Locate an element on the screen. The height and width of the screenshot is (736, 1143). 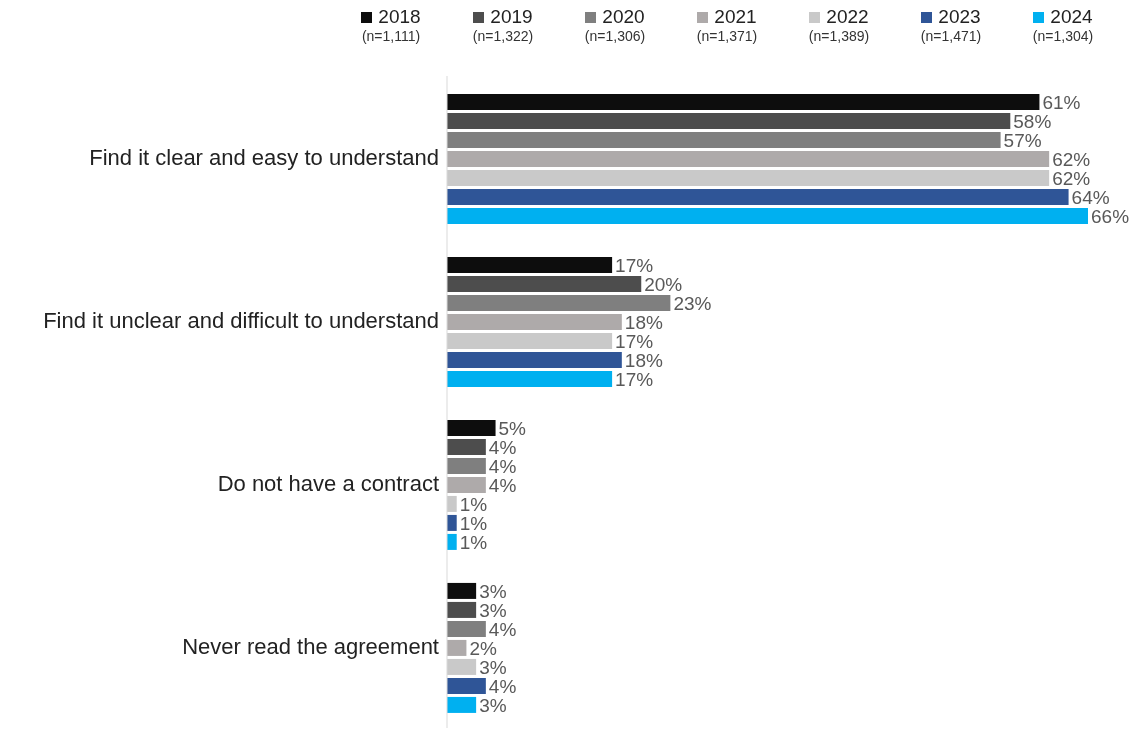
text: (n=1,371) is located at coordinates (727, 36).